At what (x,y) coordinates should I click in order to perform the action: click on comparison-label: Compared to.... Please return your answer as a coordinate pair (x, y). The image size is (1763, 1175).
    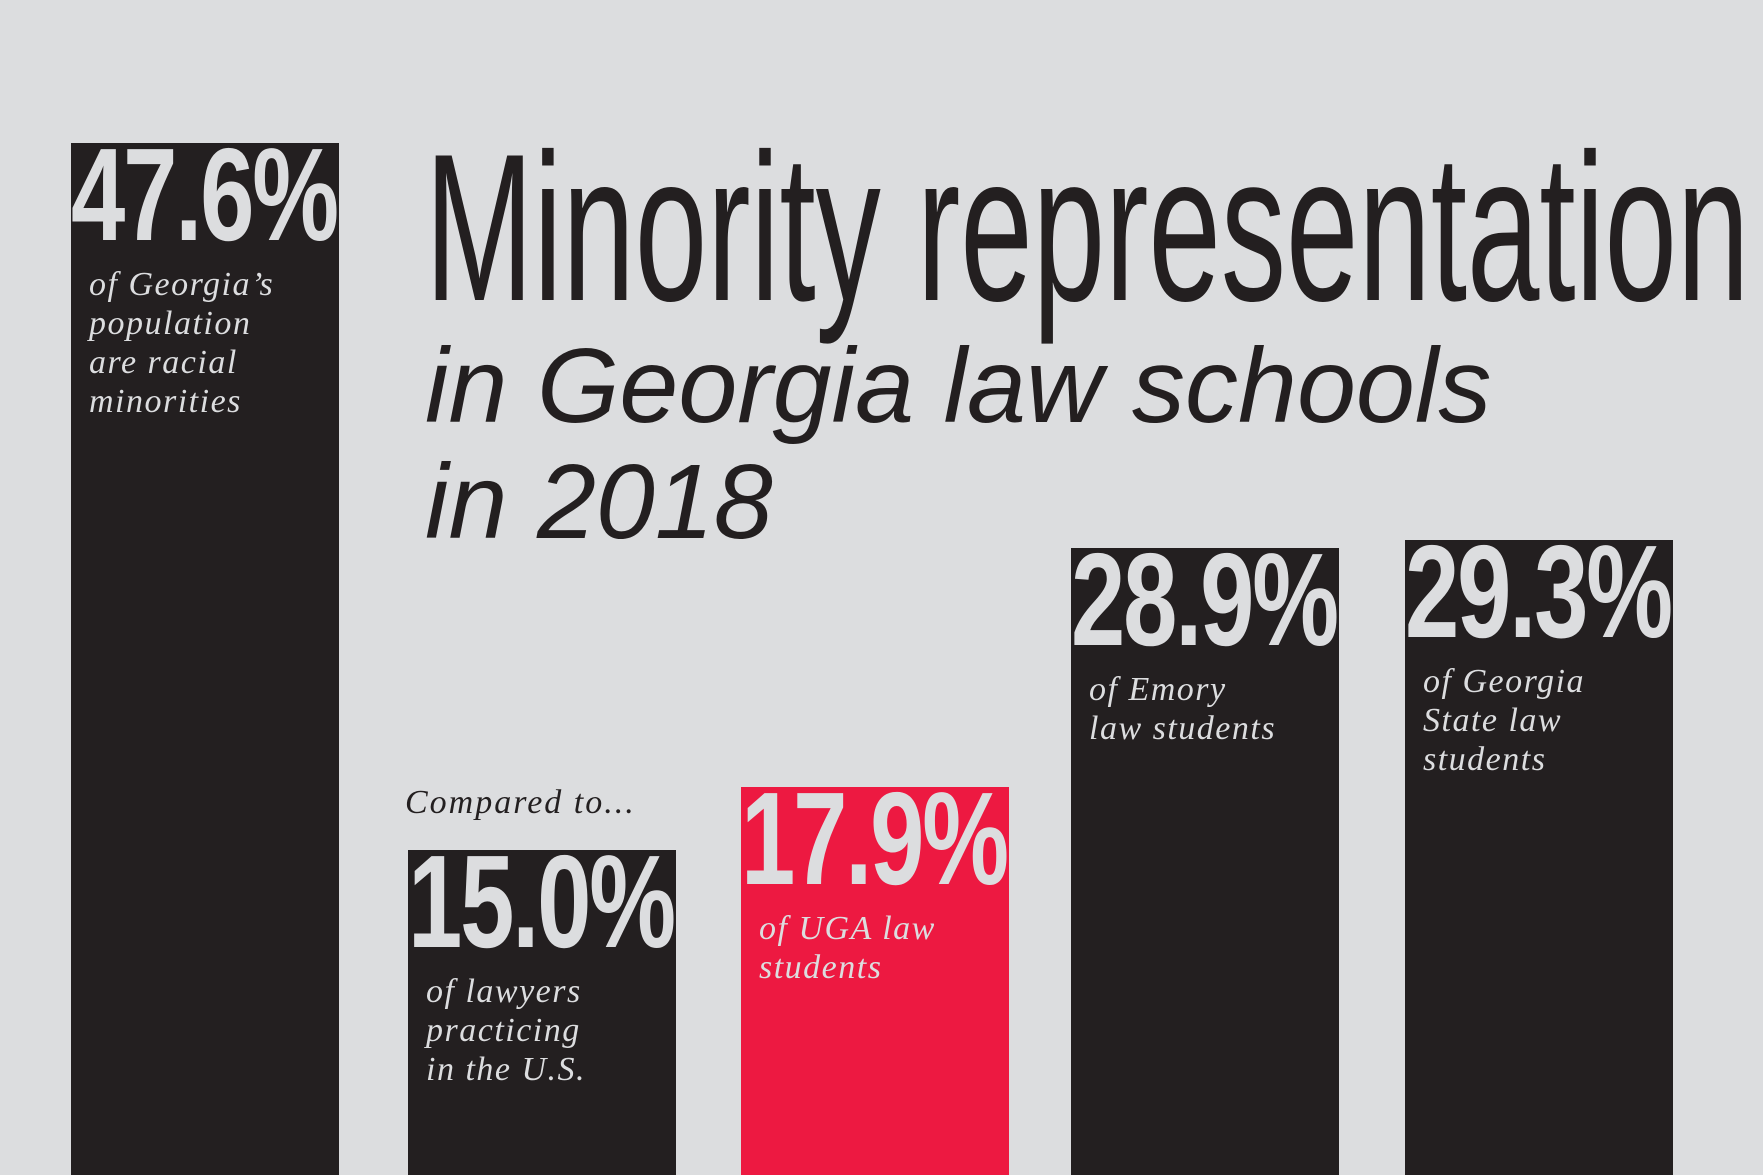
    Looking at the image, I should click on (520, 802).